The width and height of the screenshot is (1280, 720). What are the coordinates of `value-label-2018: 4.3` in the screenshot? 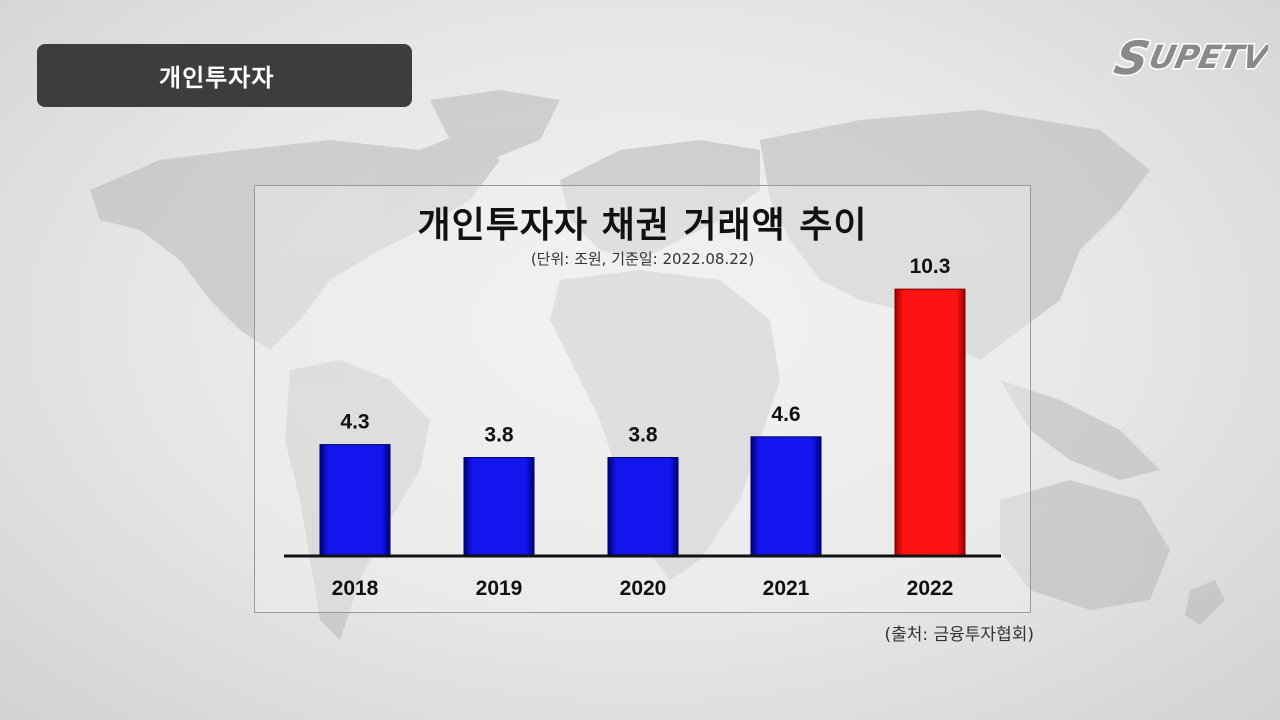 It's located at (354, 422).